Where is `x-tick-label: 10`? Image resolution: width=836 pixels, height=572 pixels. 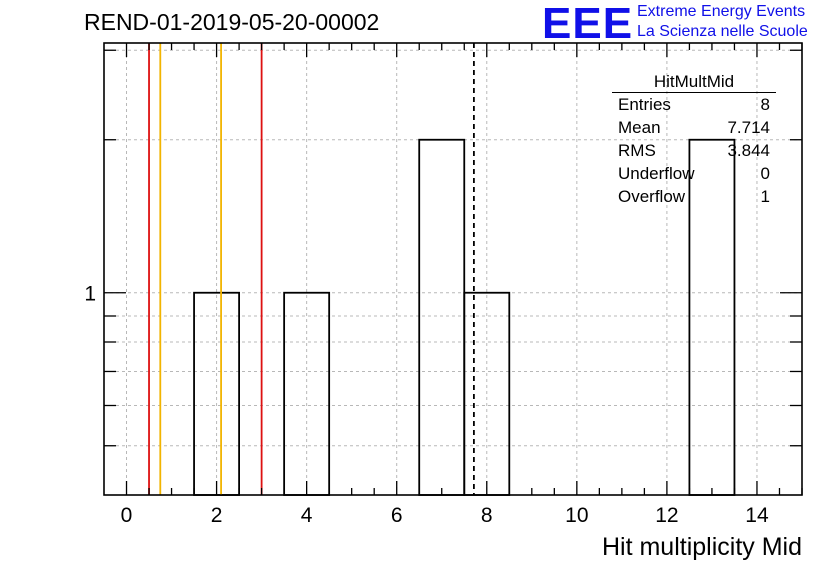
x-tick-label: 10 is located at coordinates (576, 515).